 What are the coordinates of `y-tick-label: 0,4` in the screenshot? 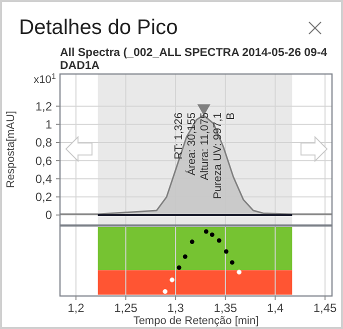 It's located at (43, 179).